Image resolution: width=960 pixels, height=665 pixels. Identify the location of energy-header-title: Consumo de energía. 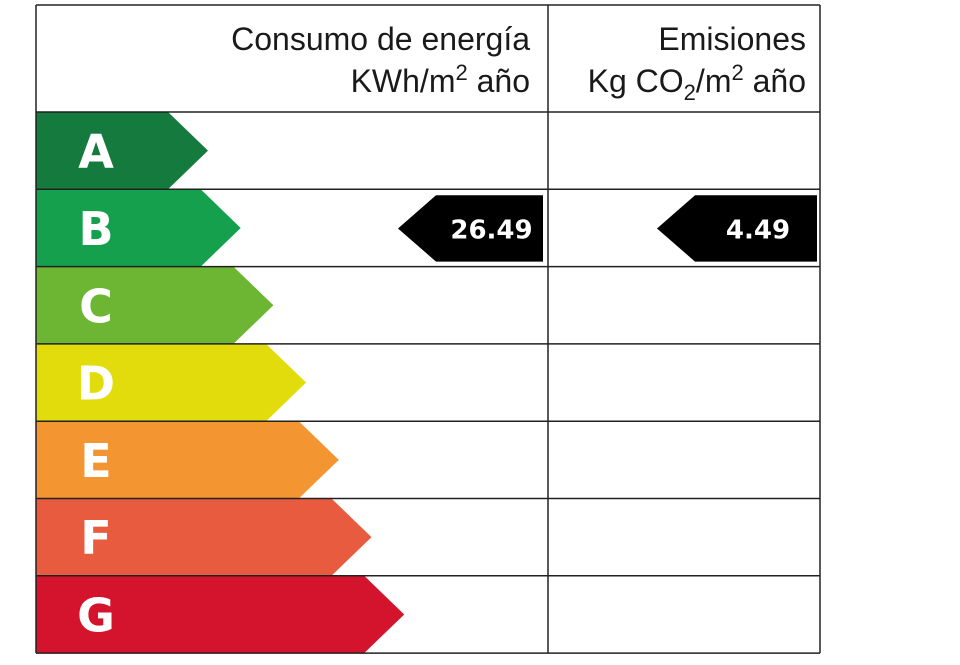
(380, 39).